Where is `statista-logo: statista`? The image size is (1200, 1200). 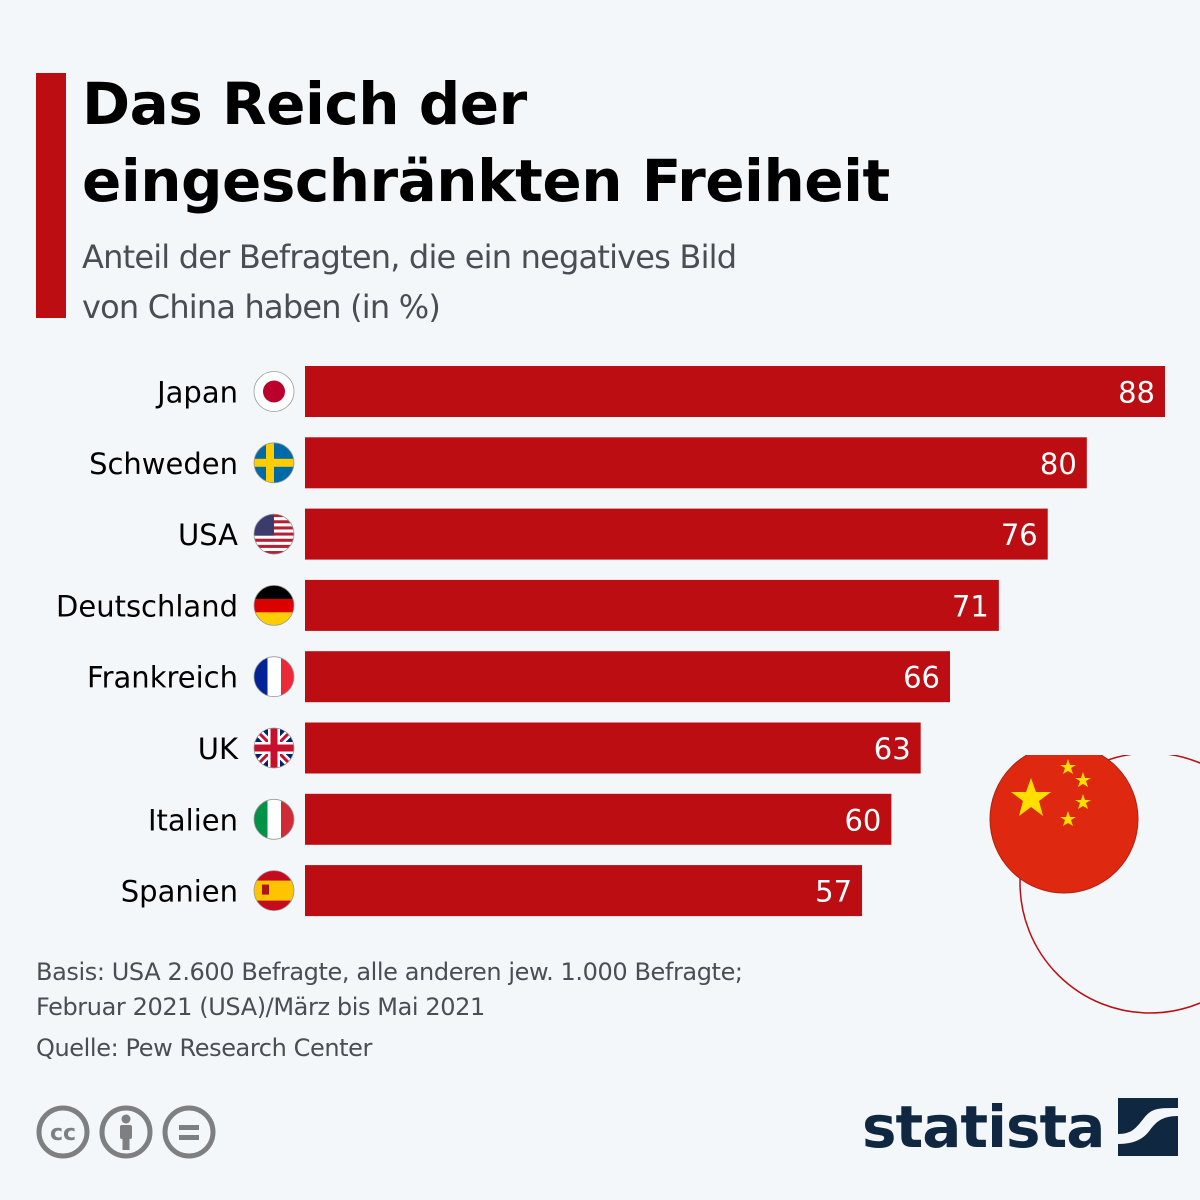 statista-logo: statista is located at coordinates (1020, 1127).